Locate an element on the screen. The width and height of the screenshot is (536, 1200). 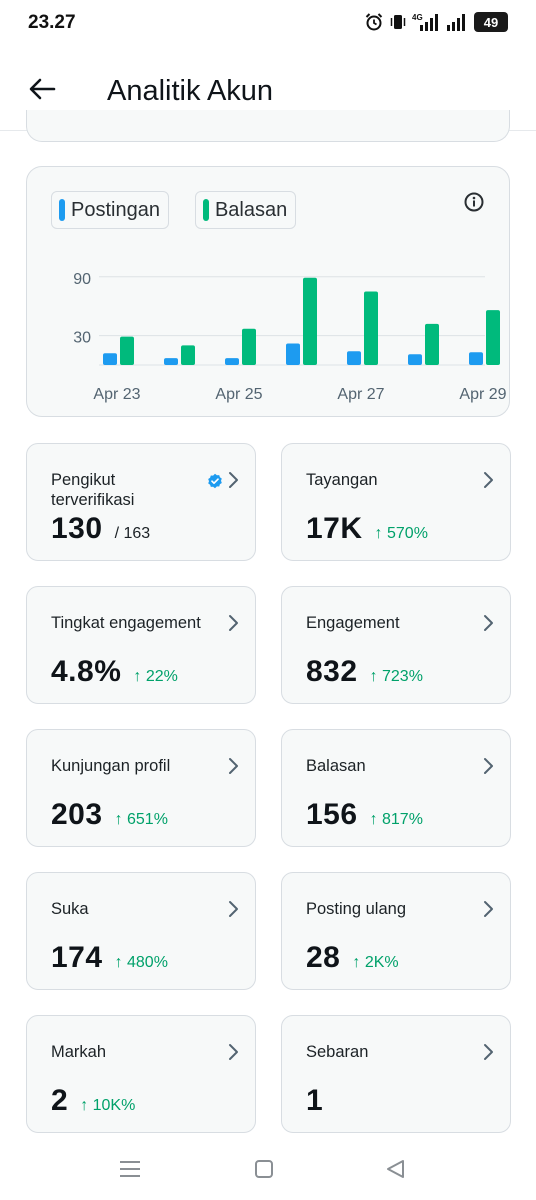
stat-total: / 163 is located at coordinates (132, 533).